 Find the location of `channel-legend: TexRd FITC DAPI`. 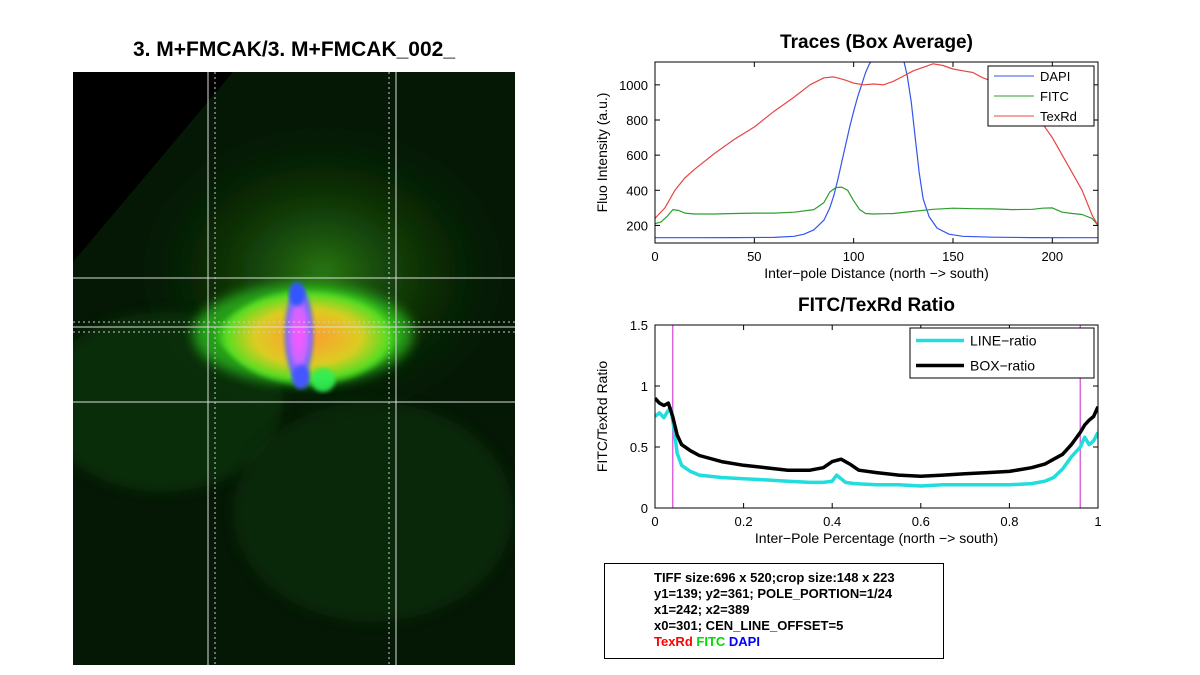

channel-legend: TexRd FITC DAPI is located at coordinates (798, 642).